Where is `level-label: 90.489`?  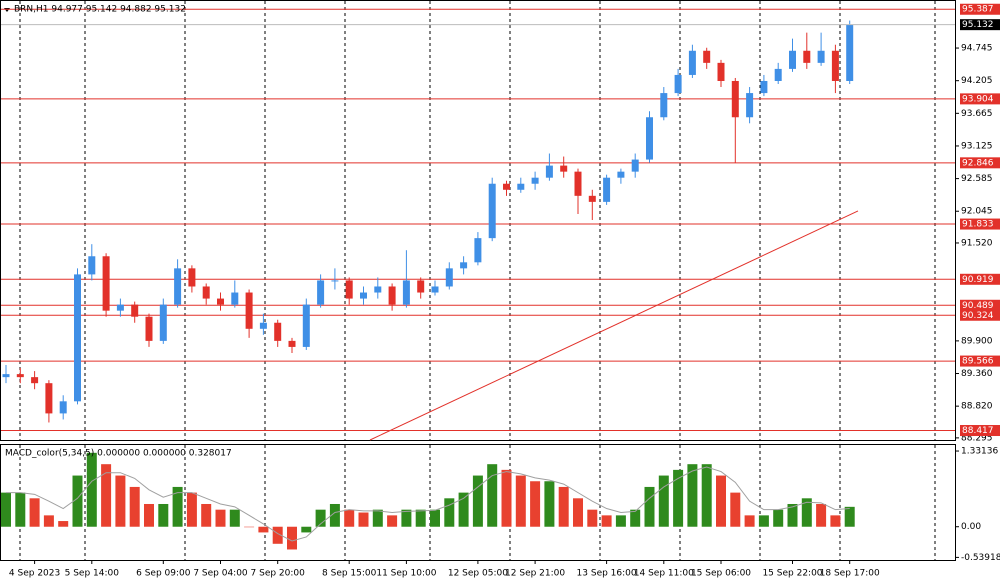 level-label: 90.489 is located at coordinates (978, 306).